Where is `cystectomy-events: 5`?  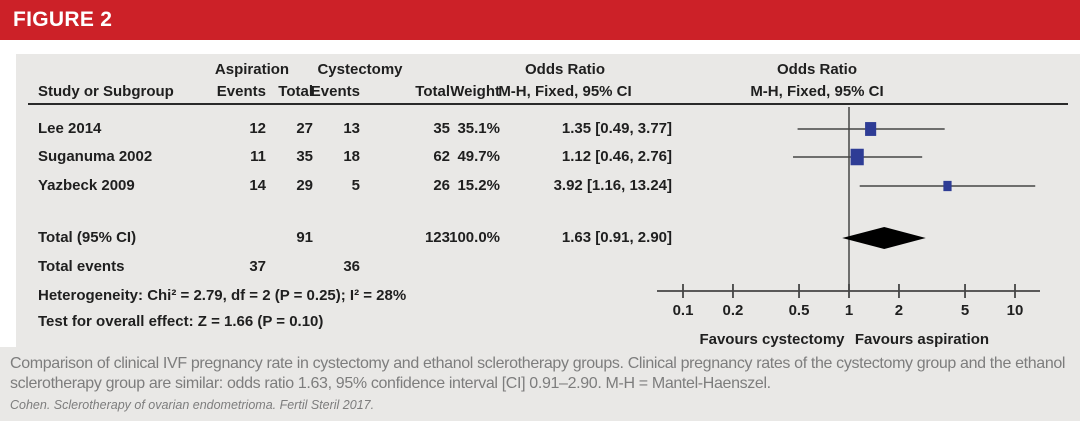
cystectomy-events: 5 is located at coordinates (355, 185).